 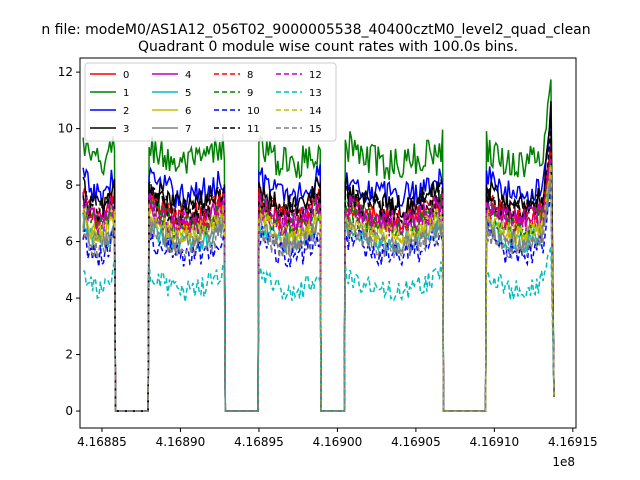 I want to click on legend-label-7: 7, so click(x=188, y=129).